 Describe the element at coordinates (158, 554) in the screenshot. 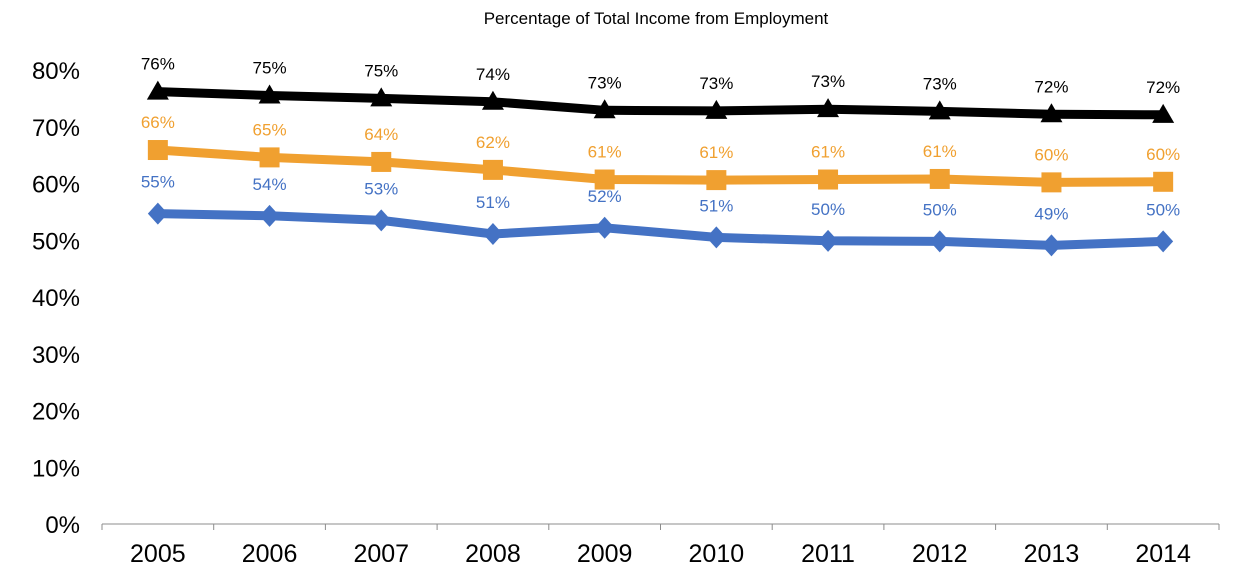

I see `x-tick-label: 2005` at that location.